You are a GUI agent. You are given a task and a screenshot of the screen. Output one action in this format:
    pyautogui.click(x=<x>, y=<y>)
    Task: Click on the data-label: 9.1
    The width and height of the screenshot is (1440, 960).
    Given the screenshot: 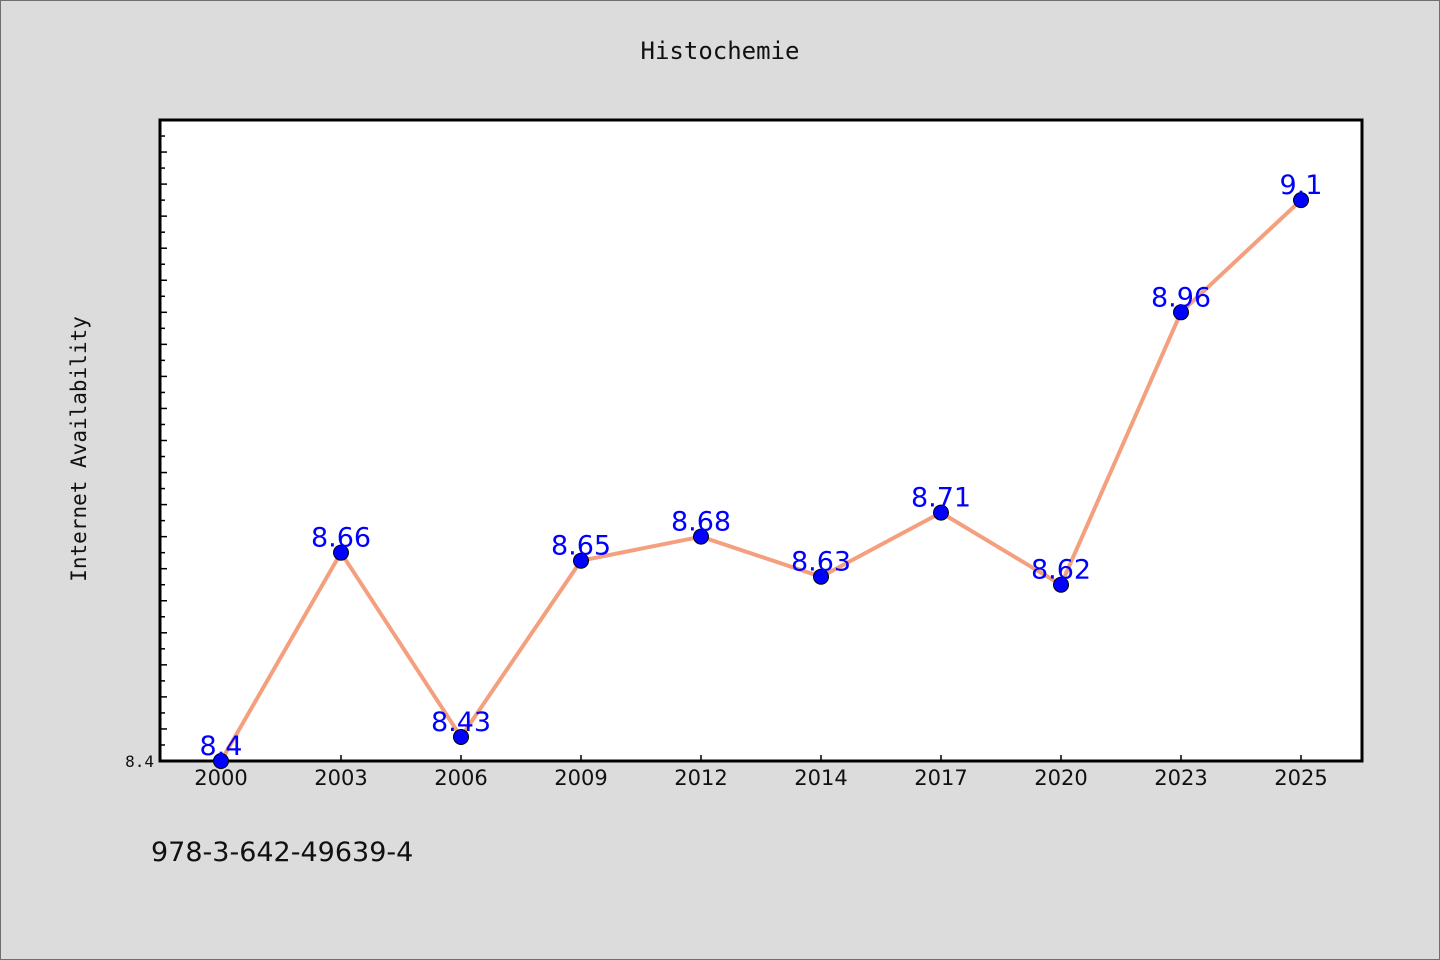 What is the action you would take?
    pyautogui.click(x=1301, y=185)
    